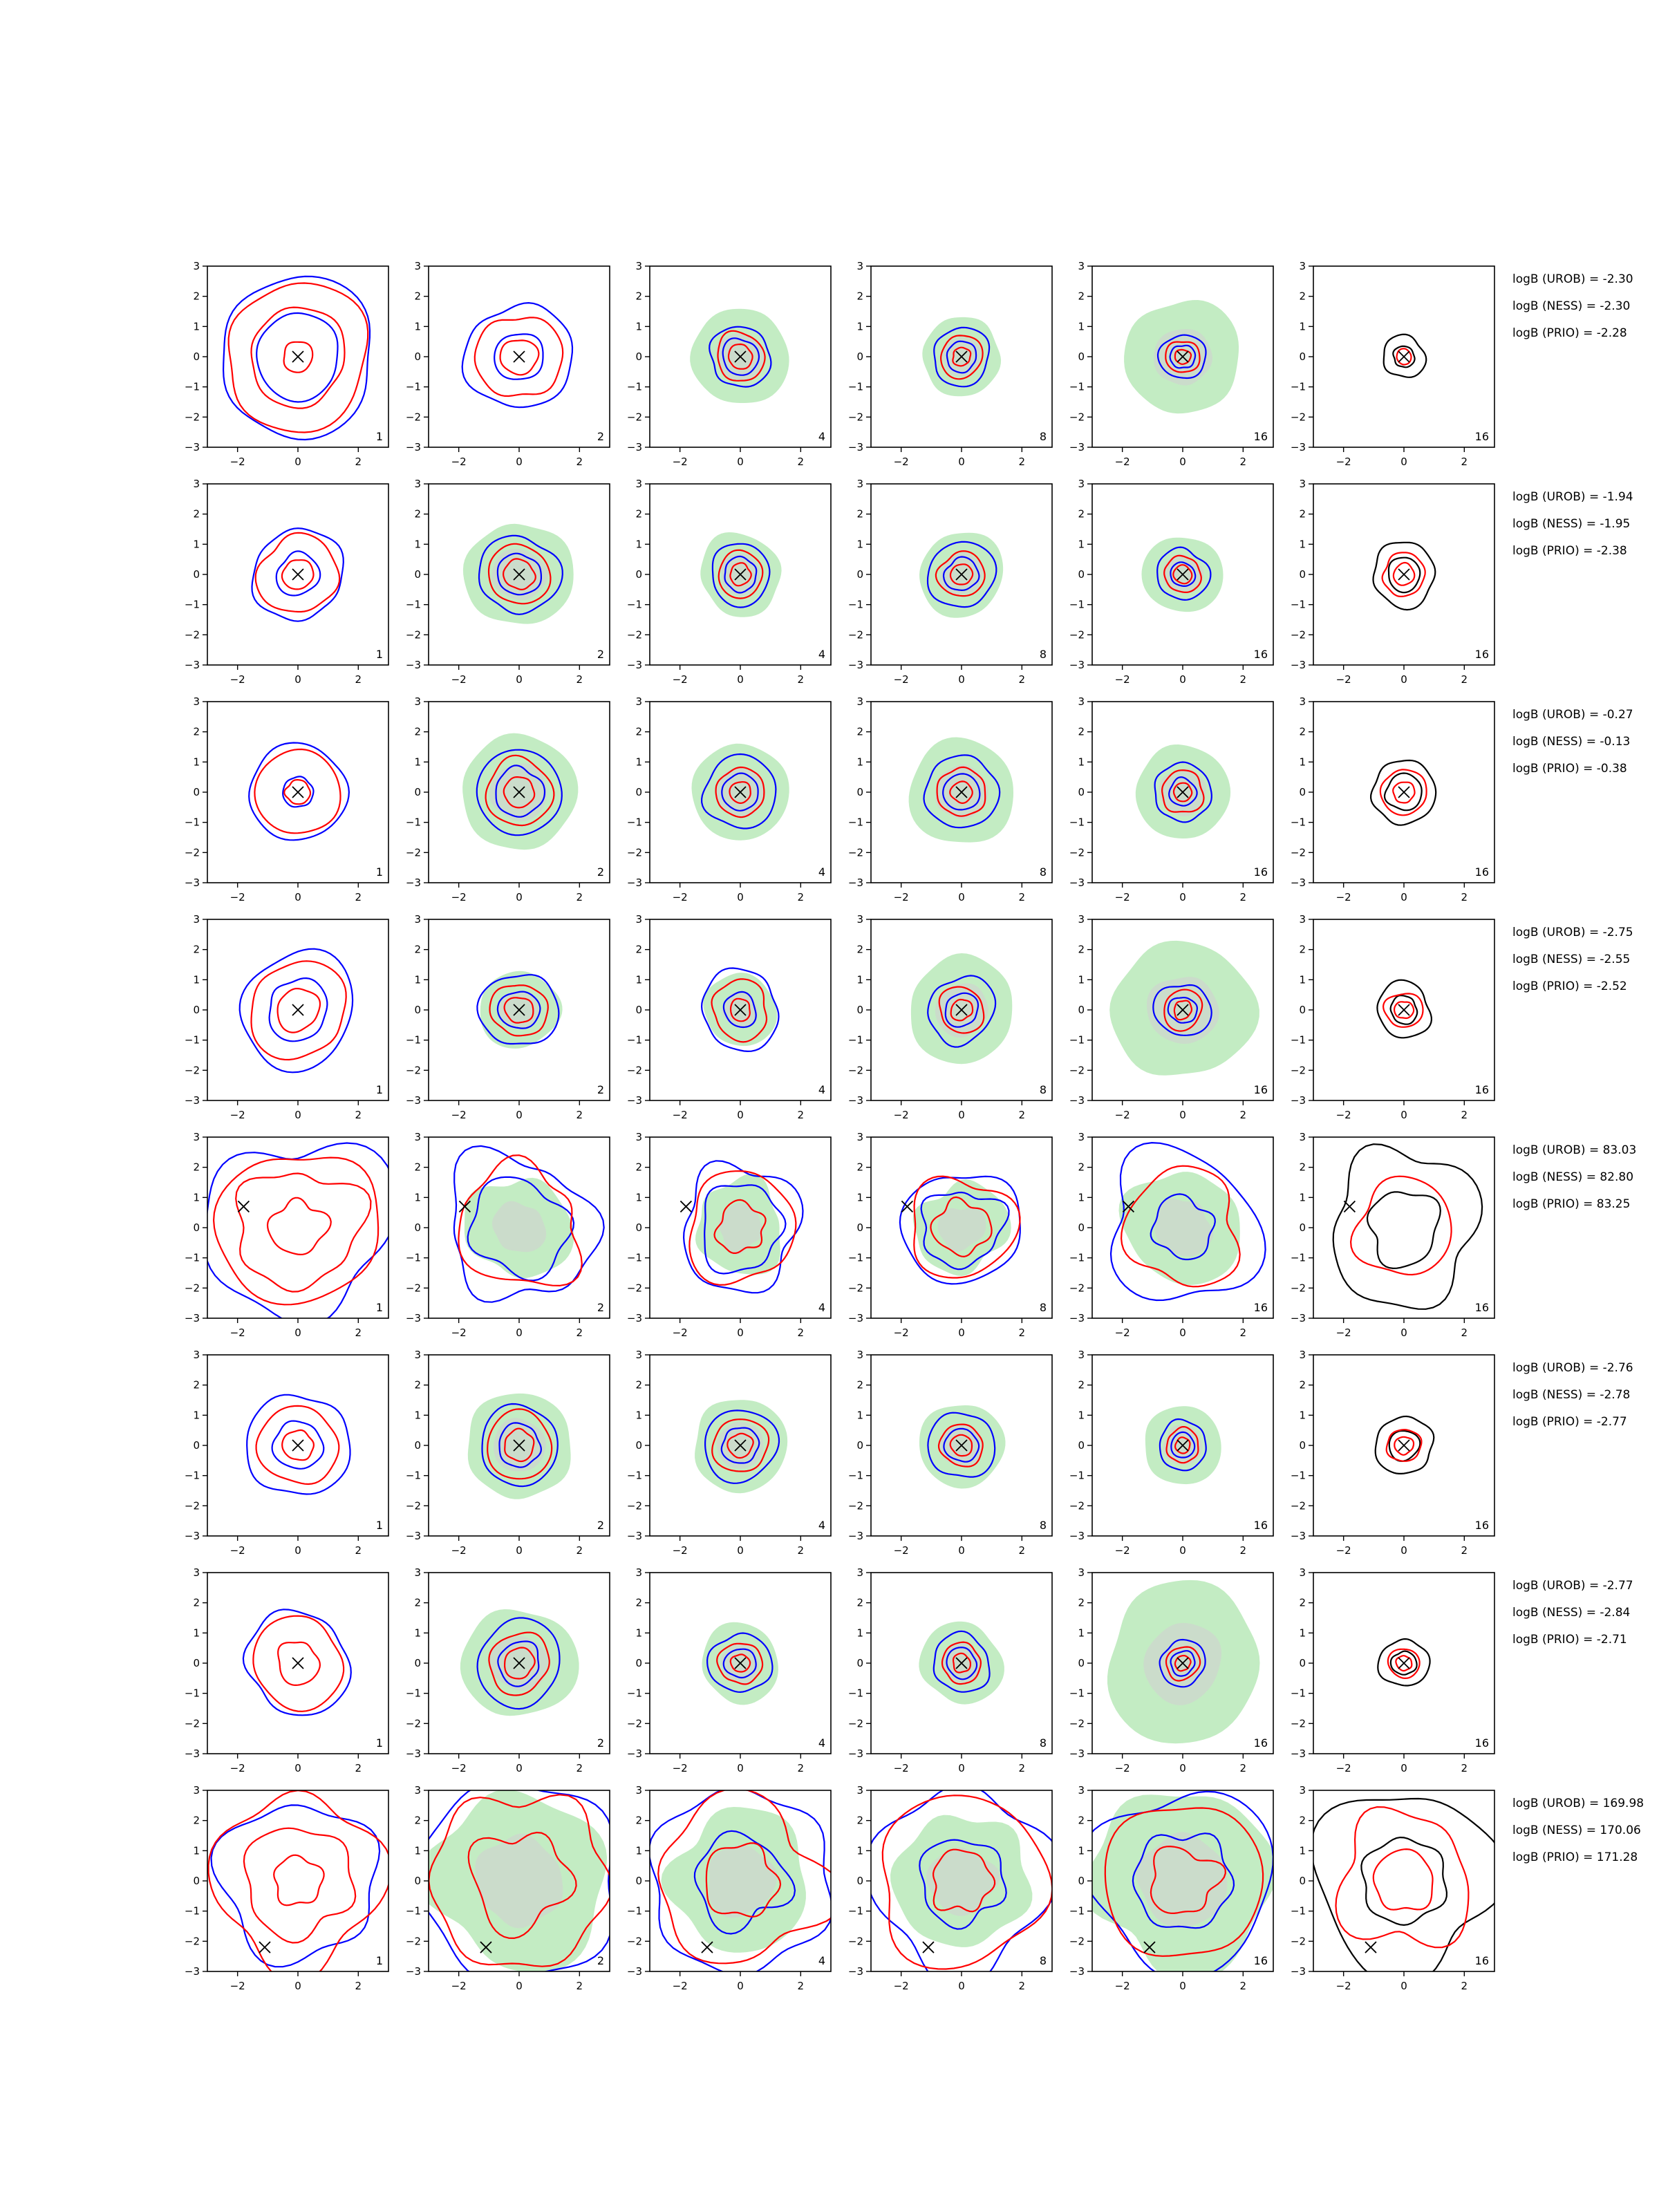 This screenshot has width=1659, height=2212. I want to click on contour-black, so click(1404, 1662).